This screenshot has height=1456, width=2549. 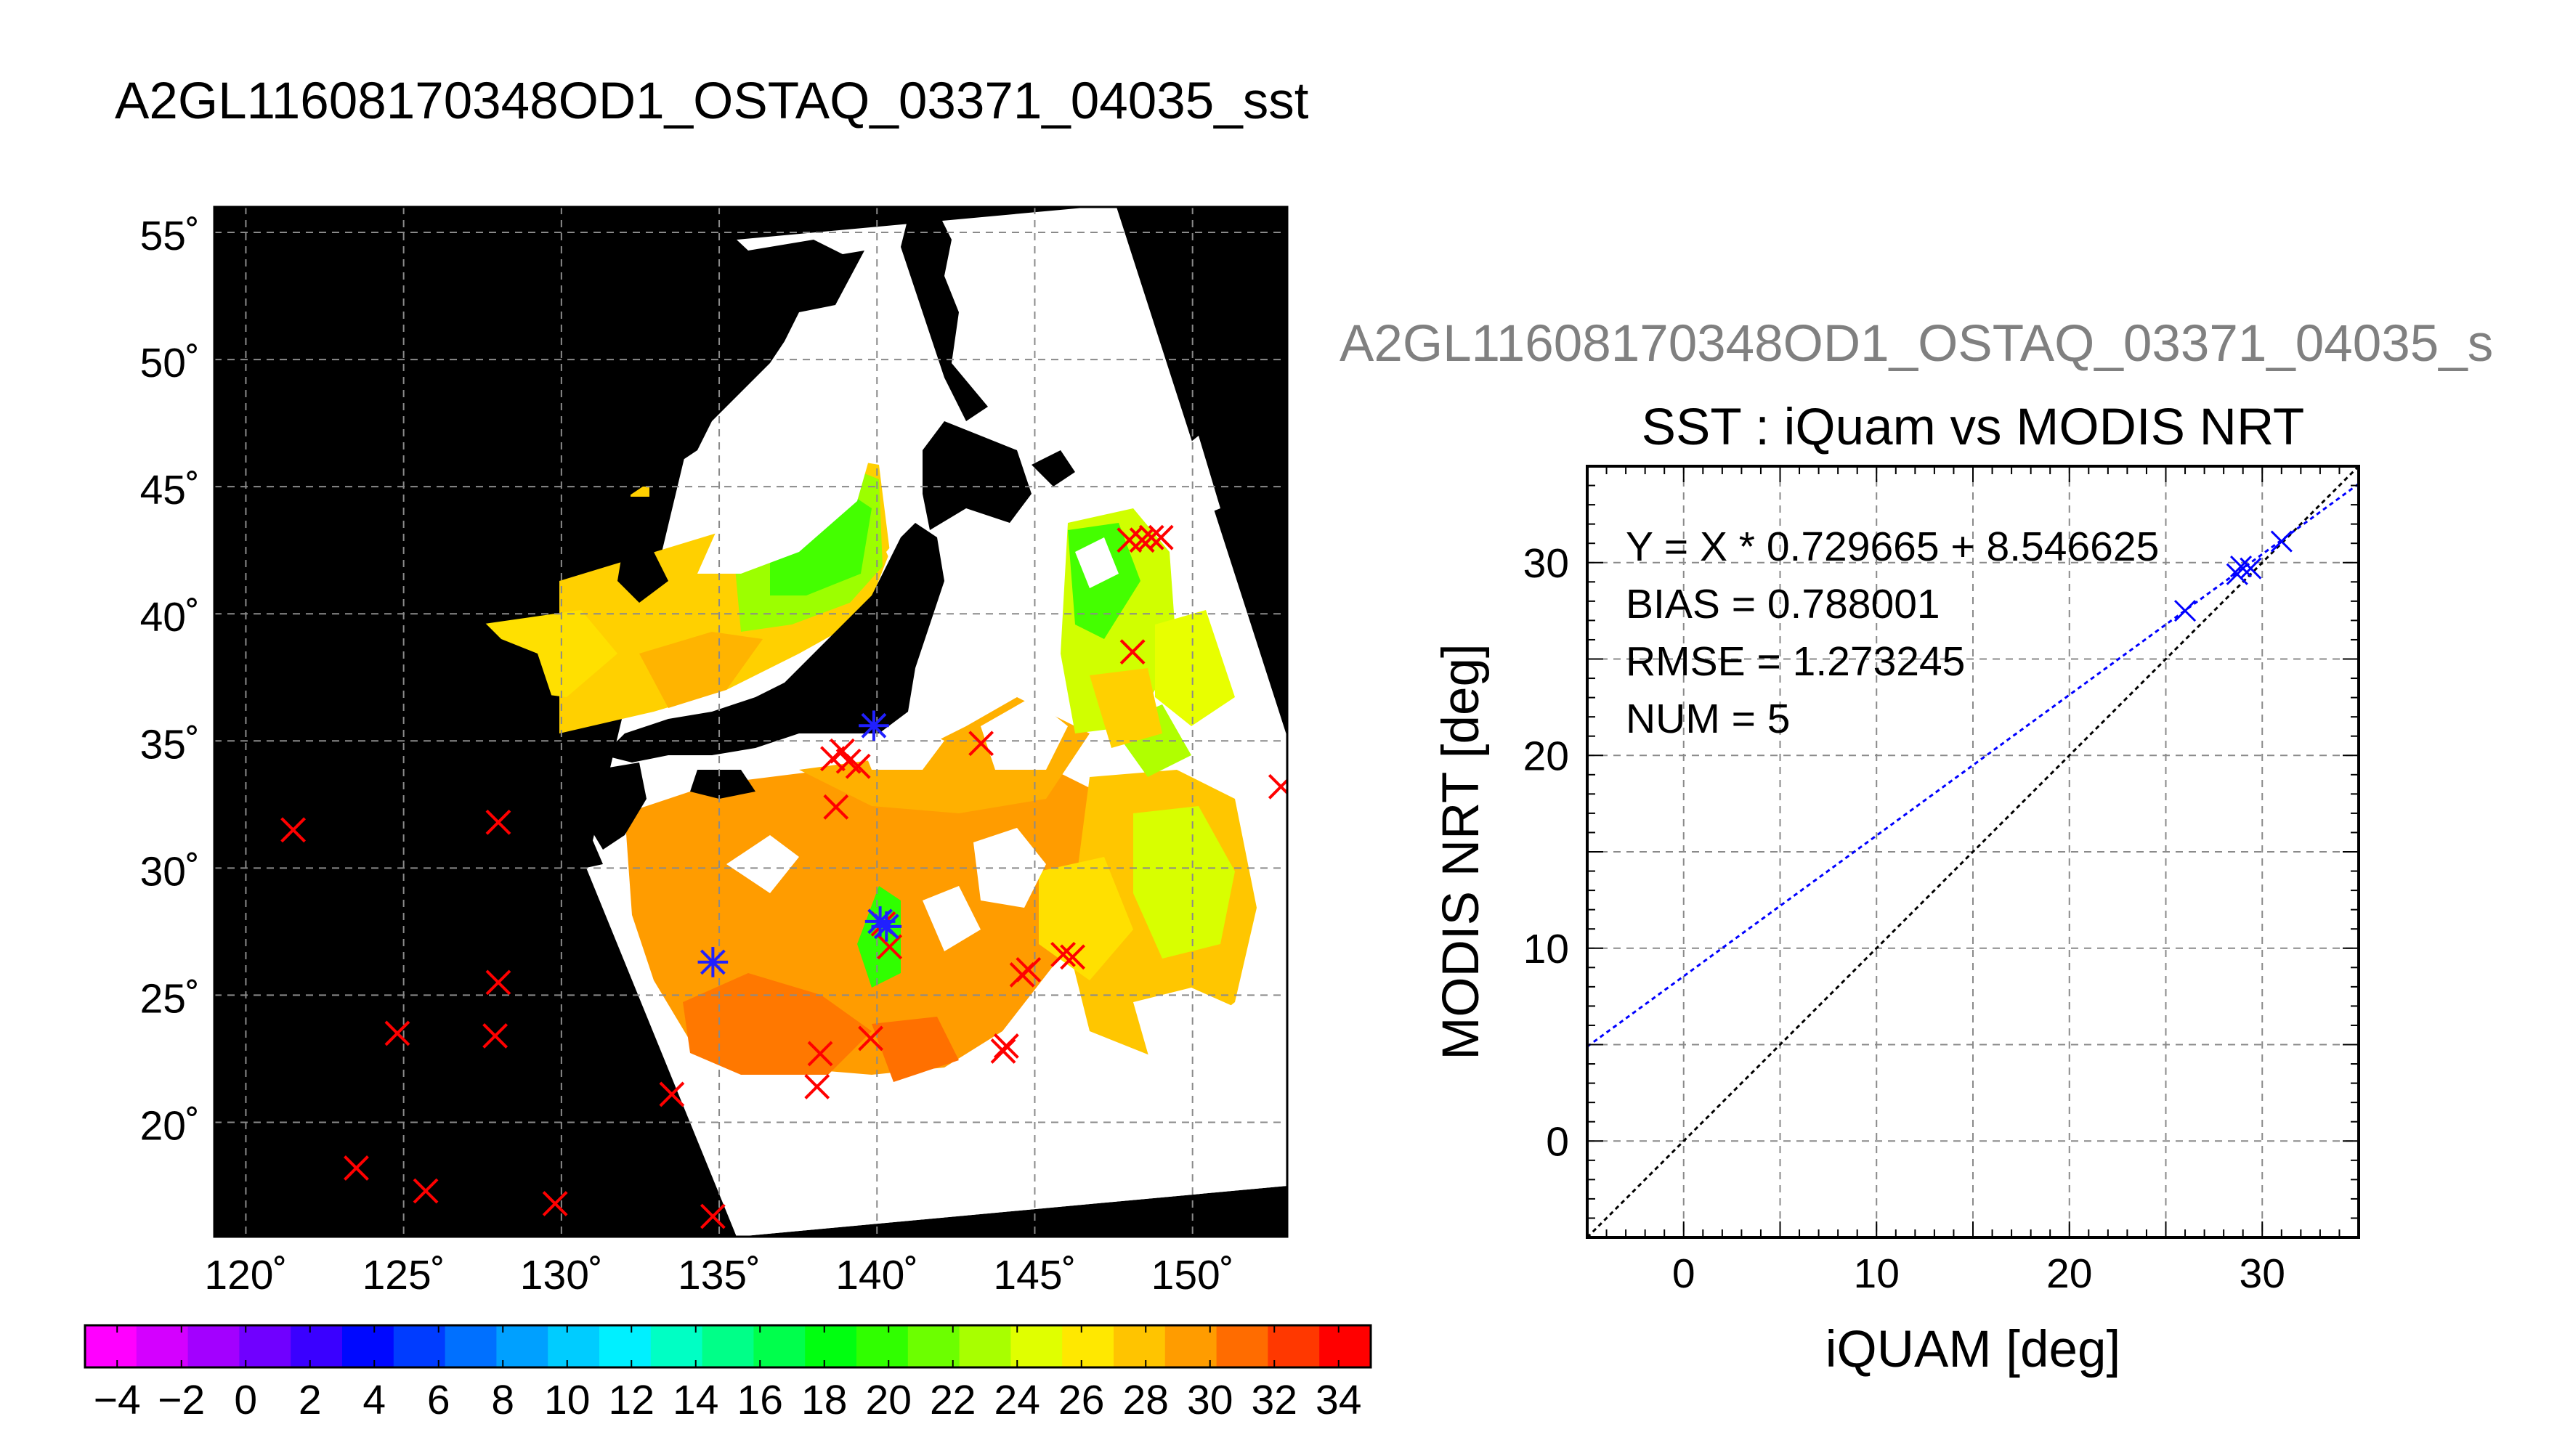 What do you see at coordinates (889, 1400) in the screenshot?
I see `colorbar-tick-label: 20` at bounding box center [889, 1400].